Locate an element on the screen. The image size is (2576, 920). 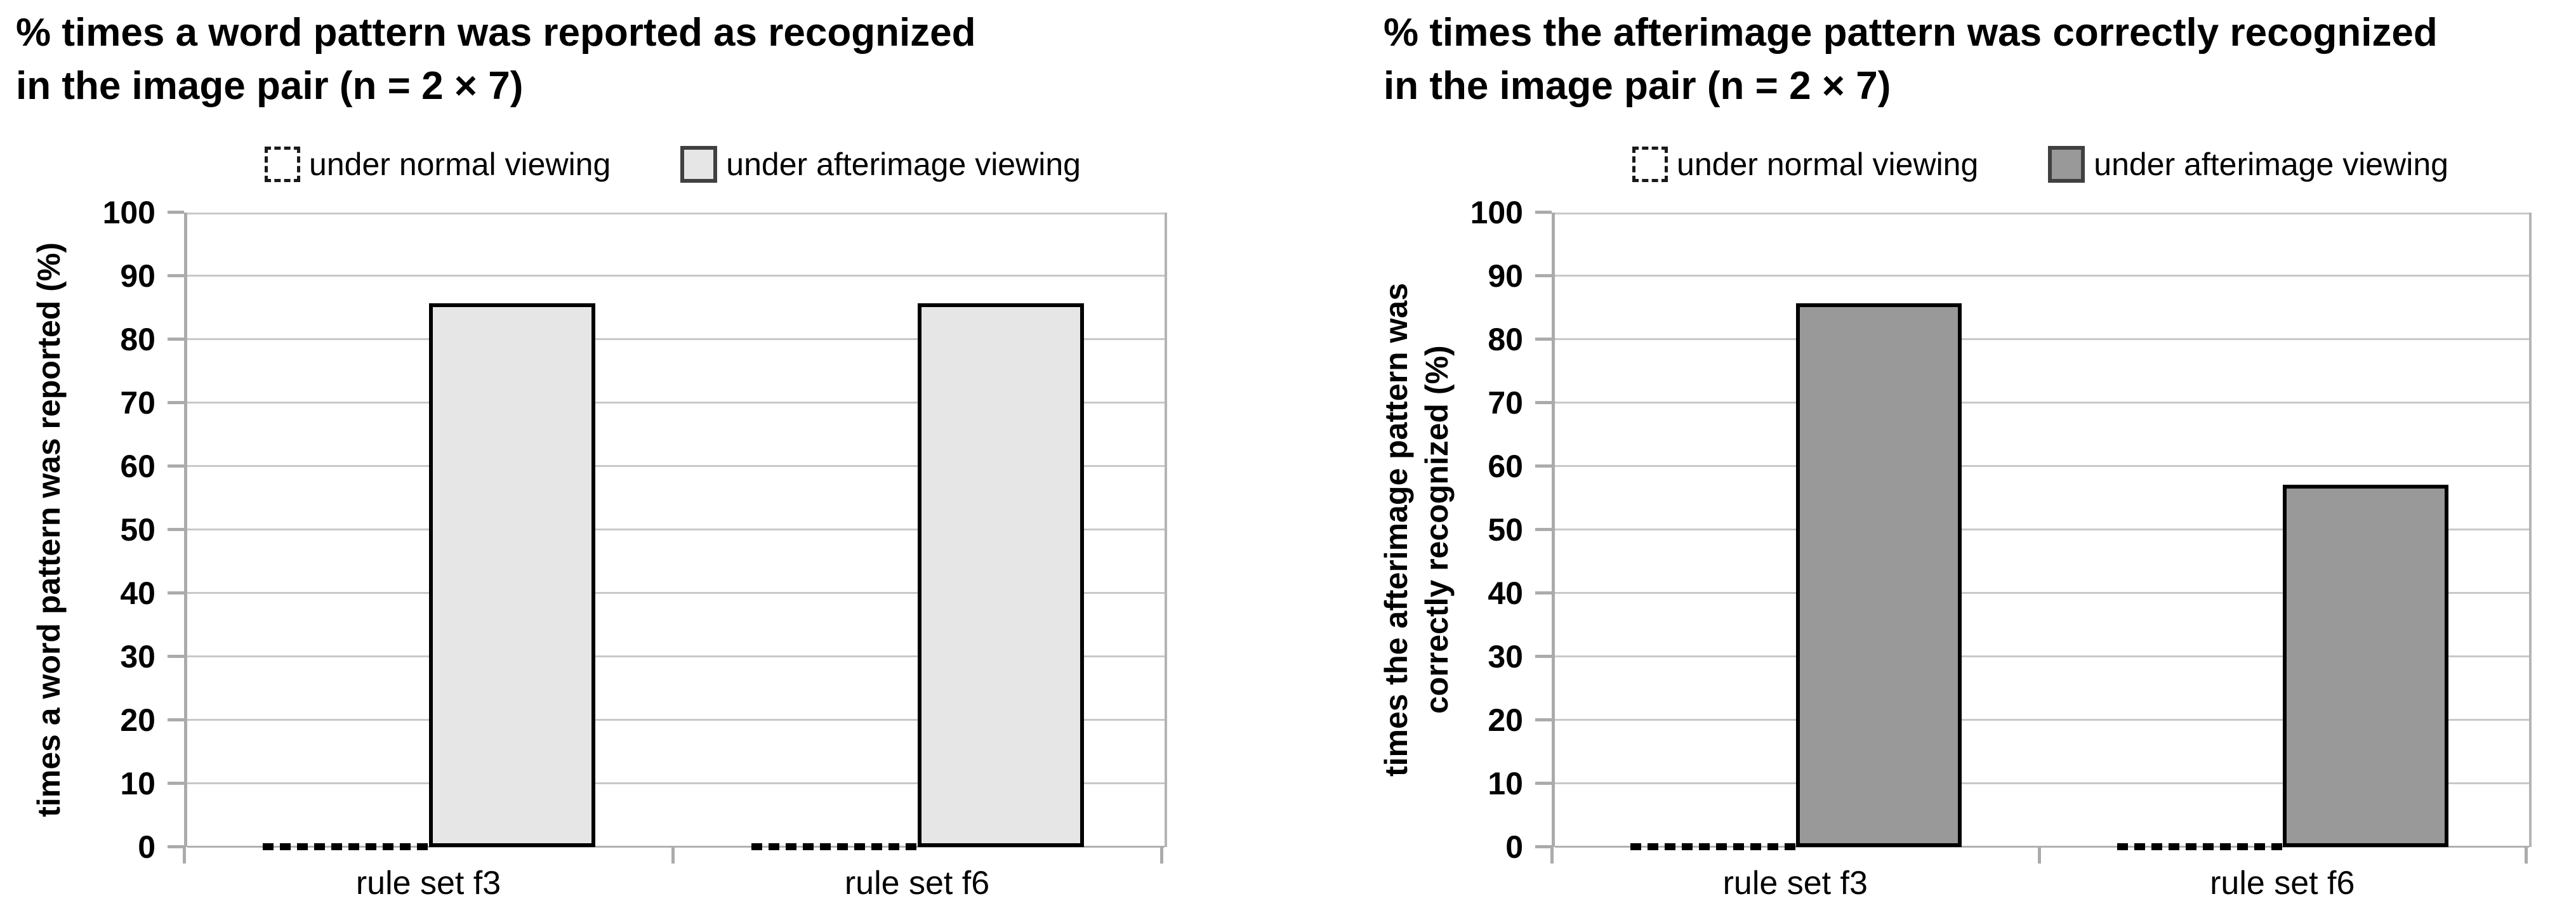
y-tick-label-20: 20 is located at coordinates (138, 720).